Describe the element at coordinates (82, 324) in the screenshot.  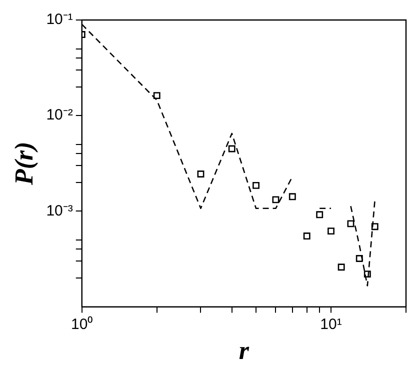
I see `x-tick-label: 10⁰` at that location.